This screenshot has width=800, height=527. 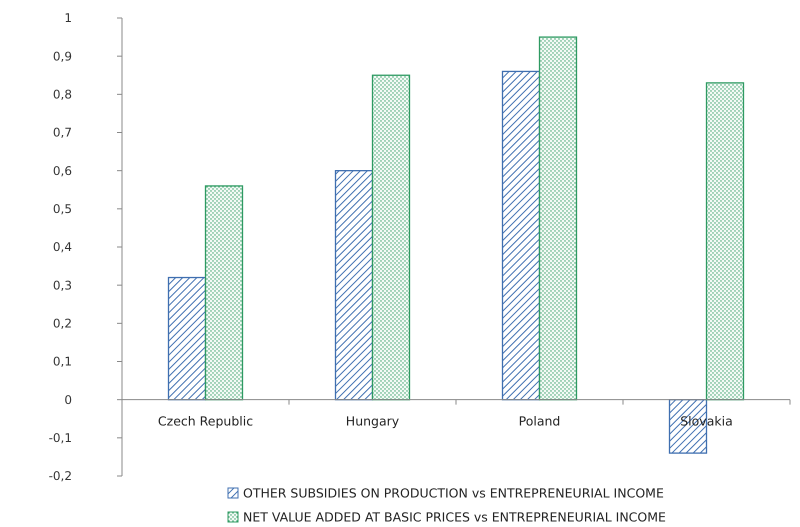 What do you see at coordinates (206, 421) in the screenshot?
I see `x-tick-label: Czech Republic` at bounding box center [206, 421].